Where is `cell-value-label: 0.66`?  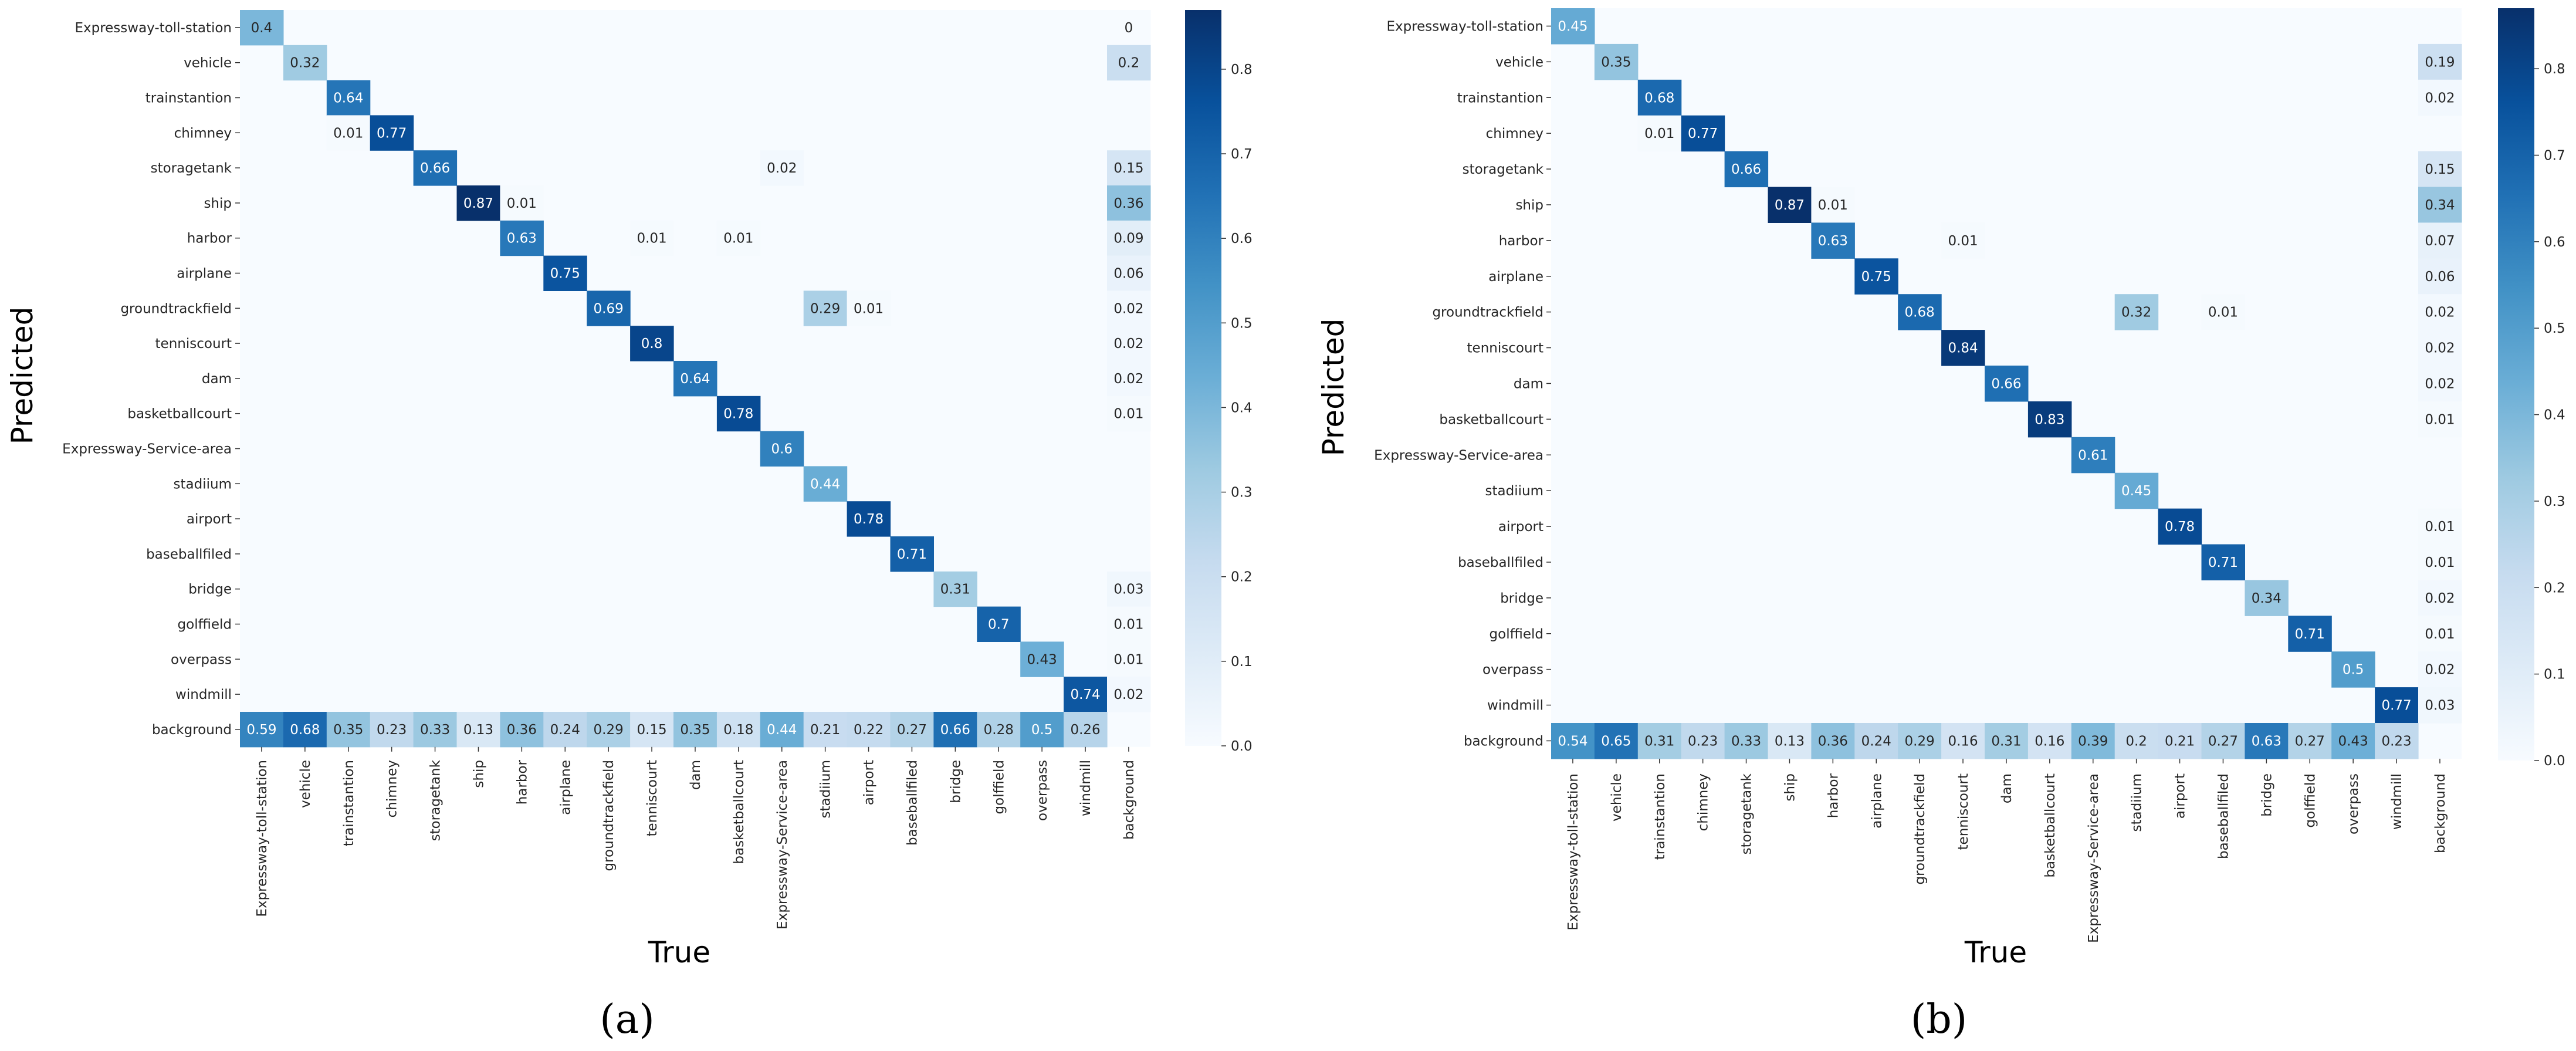
cell-value-label: 0.66 is located at coordinates (435, 168).